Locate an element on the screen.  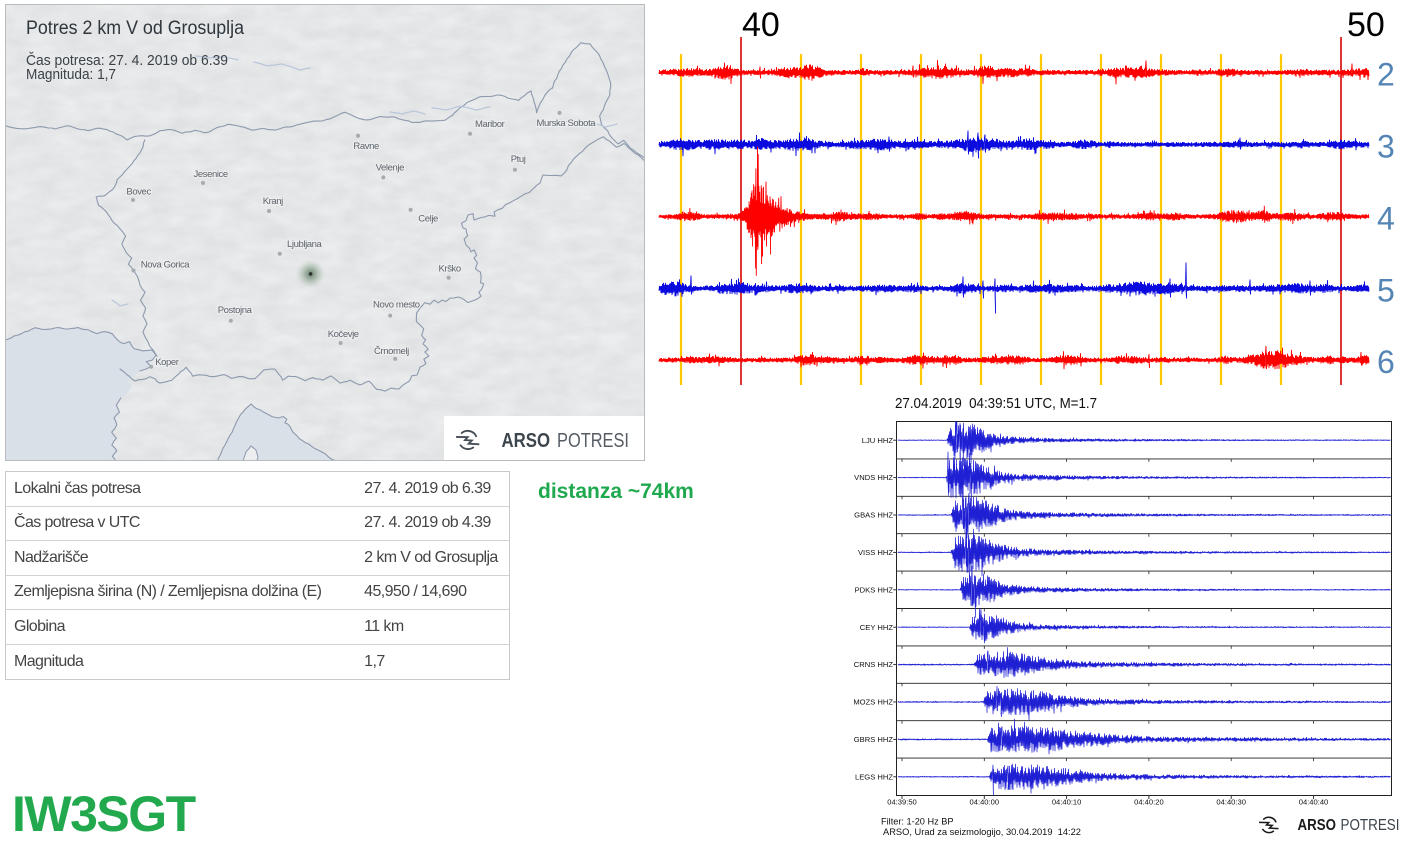
svg-text: Krško is located at coordinates (450, 268).